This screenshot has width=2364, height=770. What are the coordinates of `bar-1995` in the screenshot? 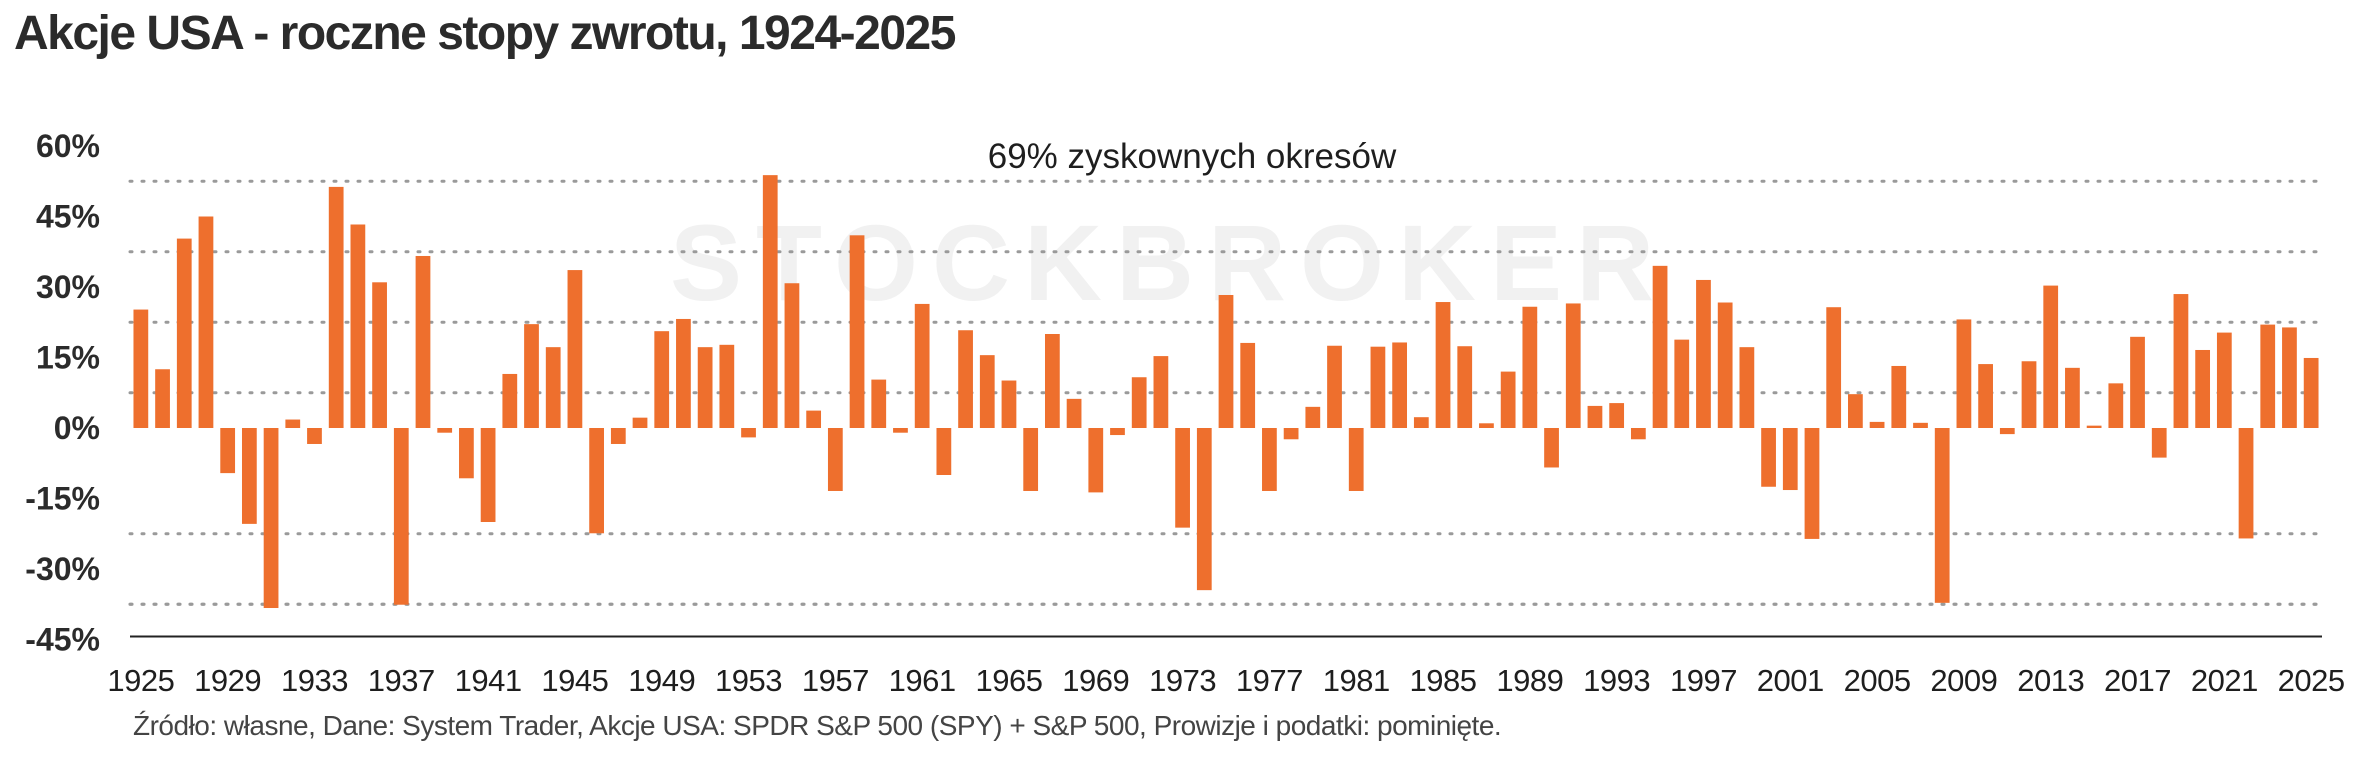 It's located at (1660, 346).